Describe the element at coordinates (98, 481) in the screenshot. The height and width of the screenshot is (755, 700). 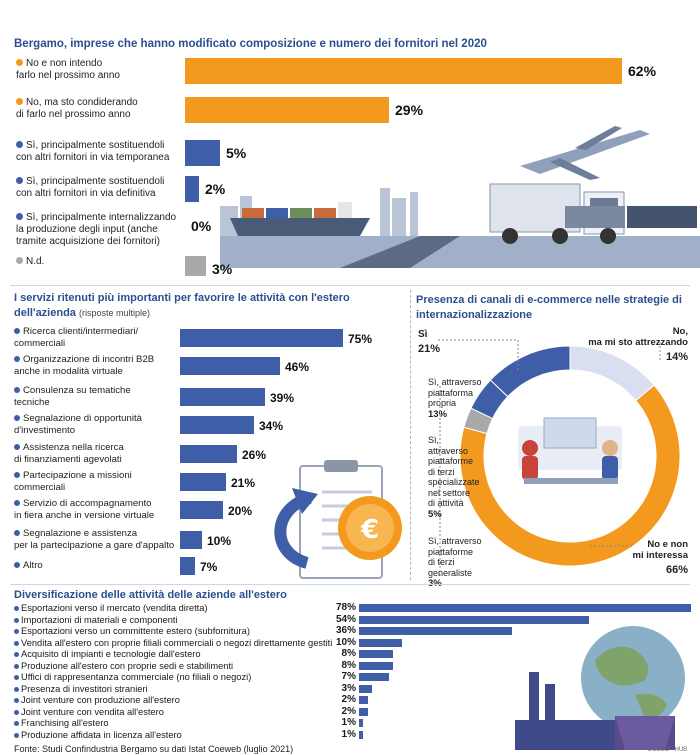
I see `chart2-label: Partecipazione a missioni commerciali` at that location.